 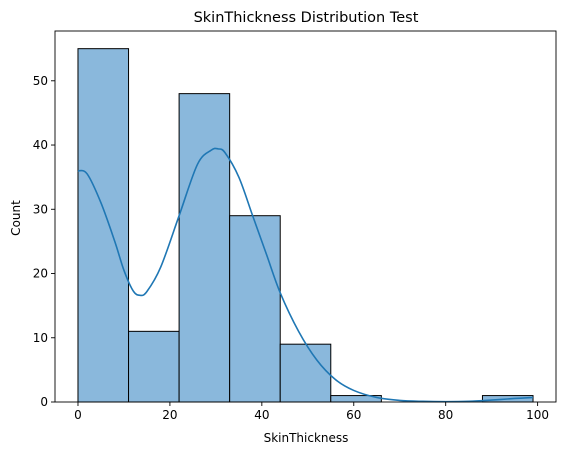 What do you see at coordinates (78, 415) in the screenshot?
I see `x-tick-label-0: 0` at bounding box center [78, 415].